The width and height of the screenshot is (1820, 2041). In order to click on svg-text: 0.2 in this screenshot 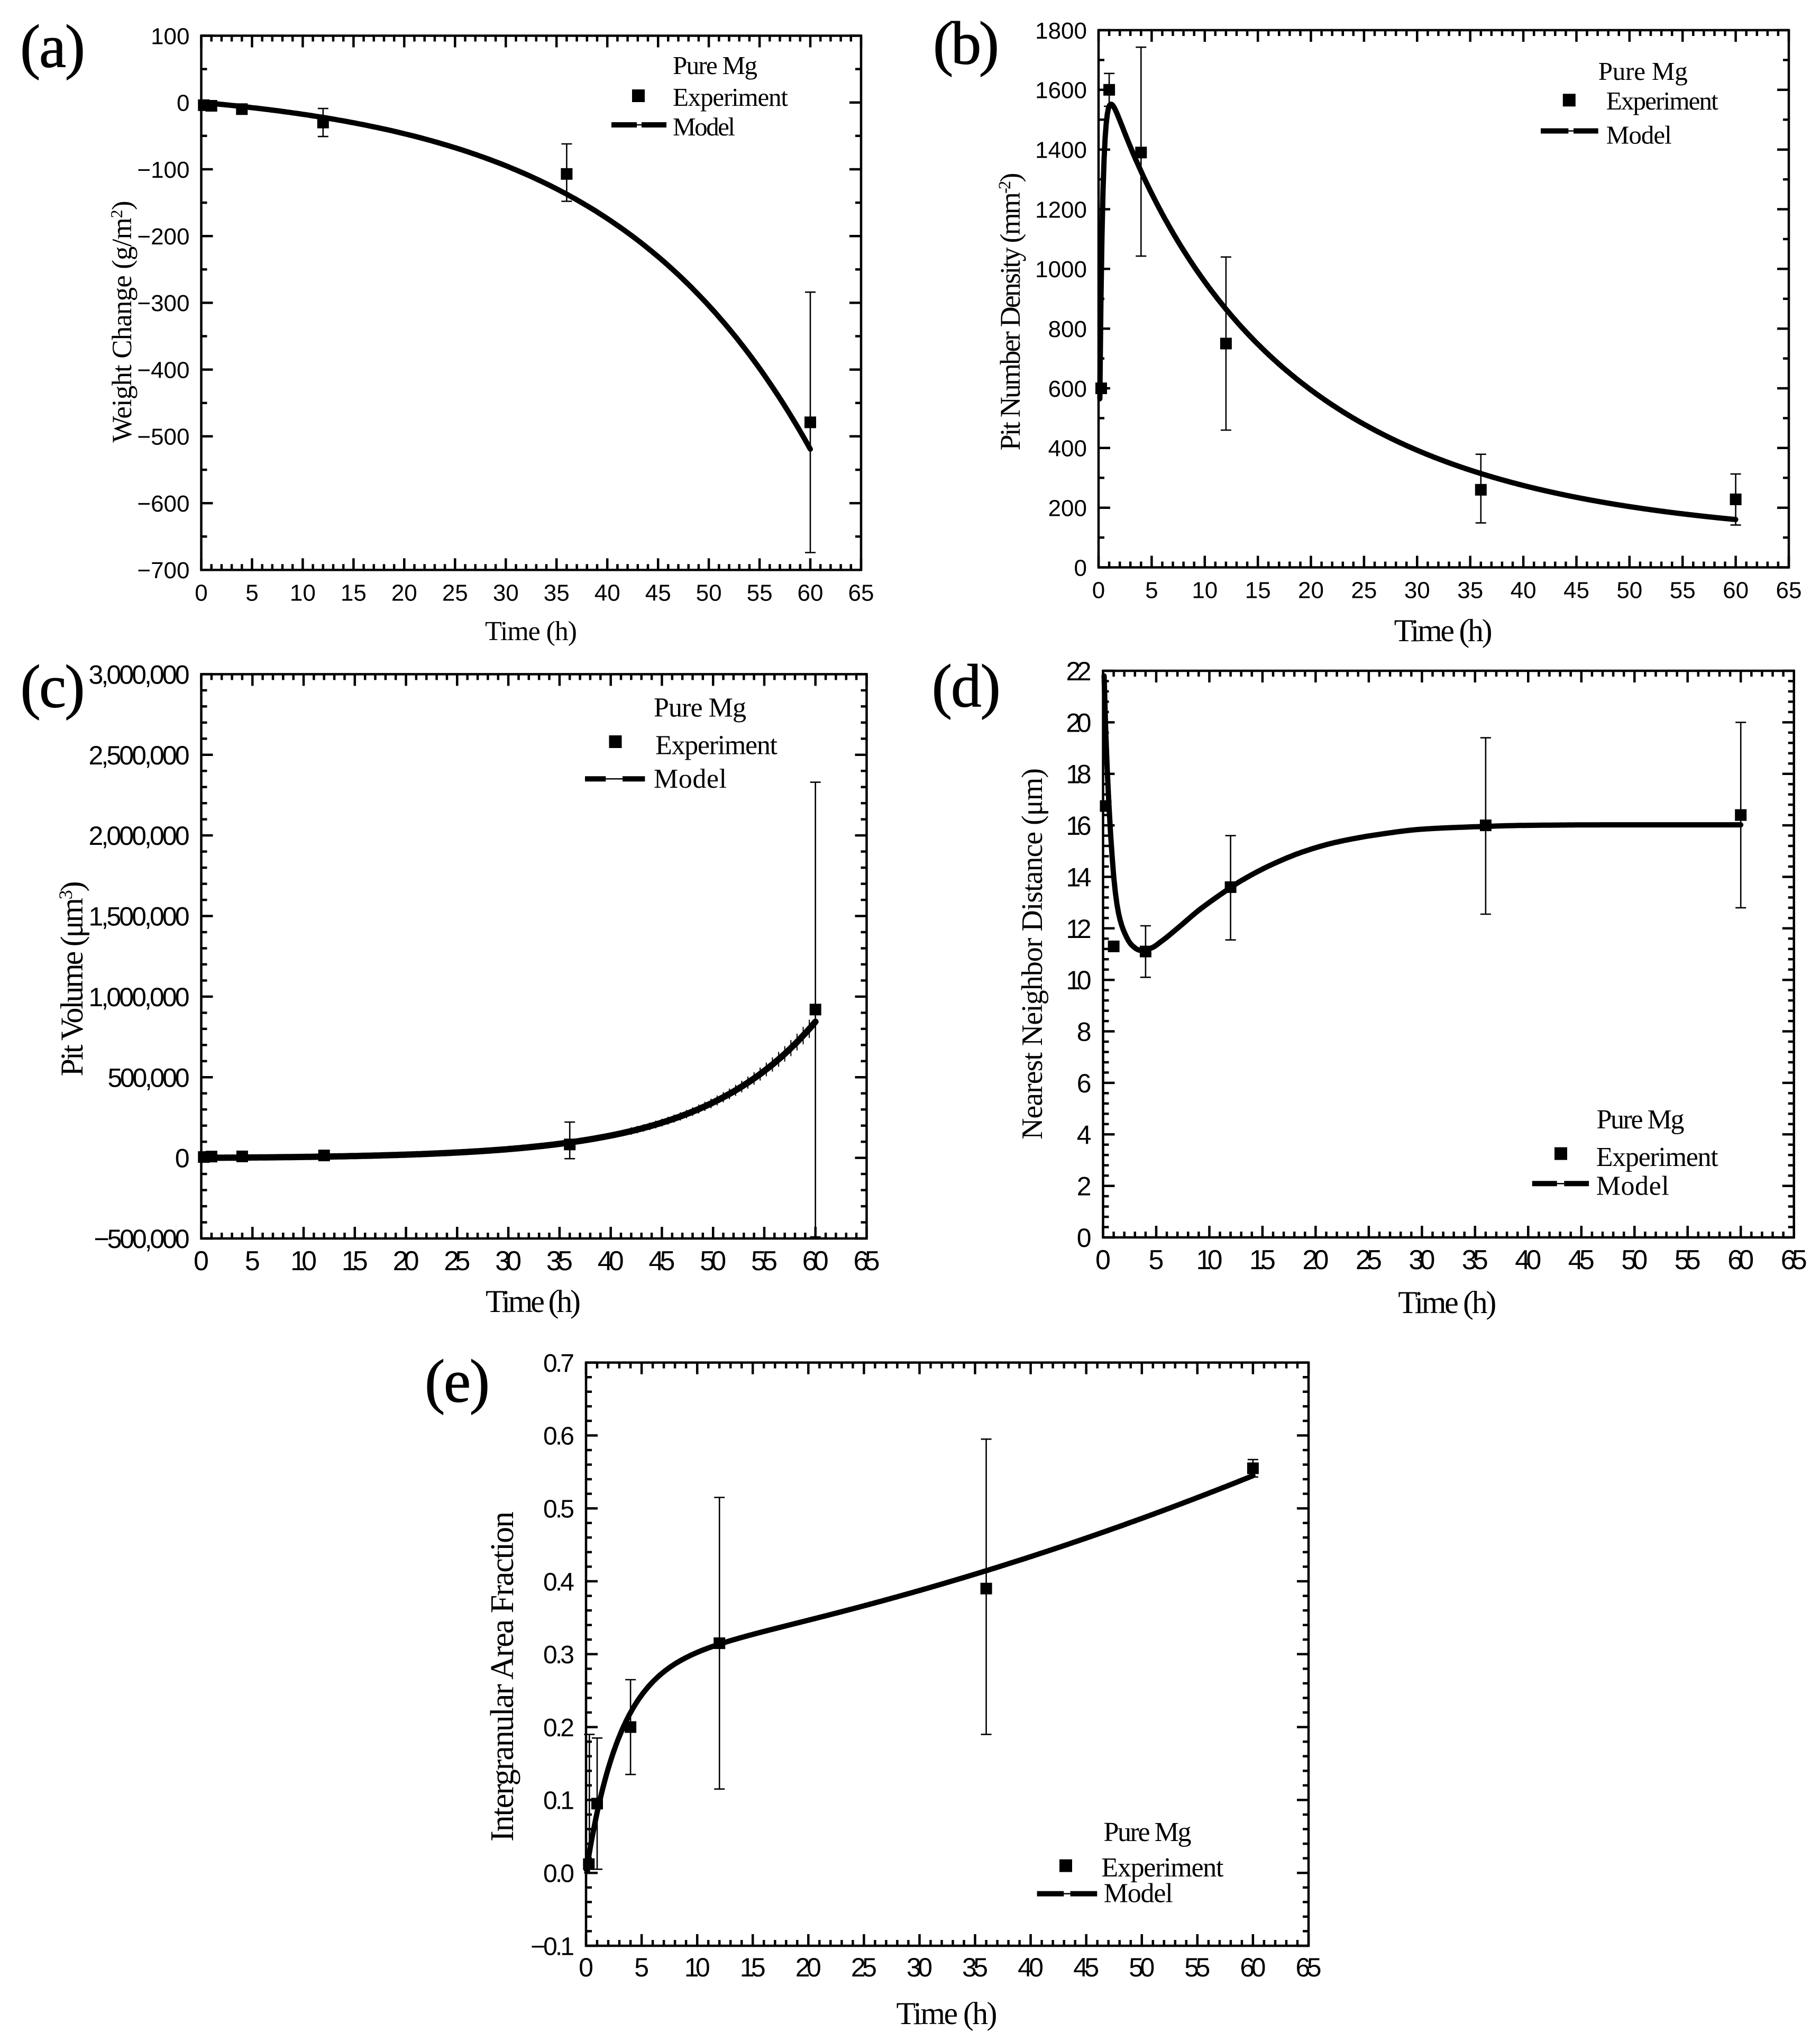, I will do `click(558, 1728)`.